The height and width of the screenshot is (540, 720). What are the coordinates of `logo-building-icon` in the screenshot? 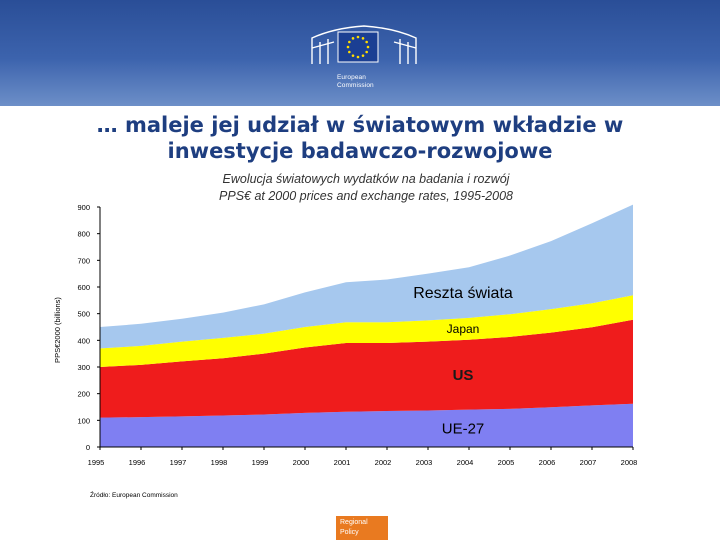 It's located at (364, 44).